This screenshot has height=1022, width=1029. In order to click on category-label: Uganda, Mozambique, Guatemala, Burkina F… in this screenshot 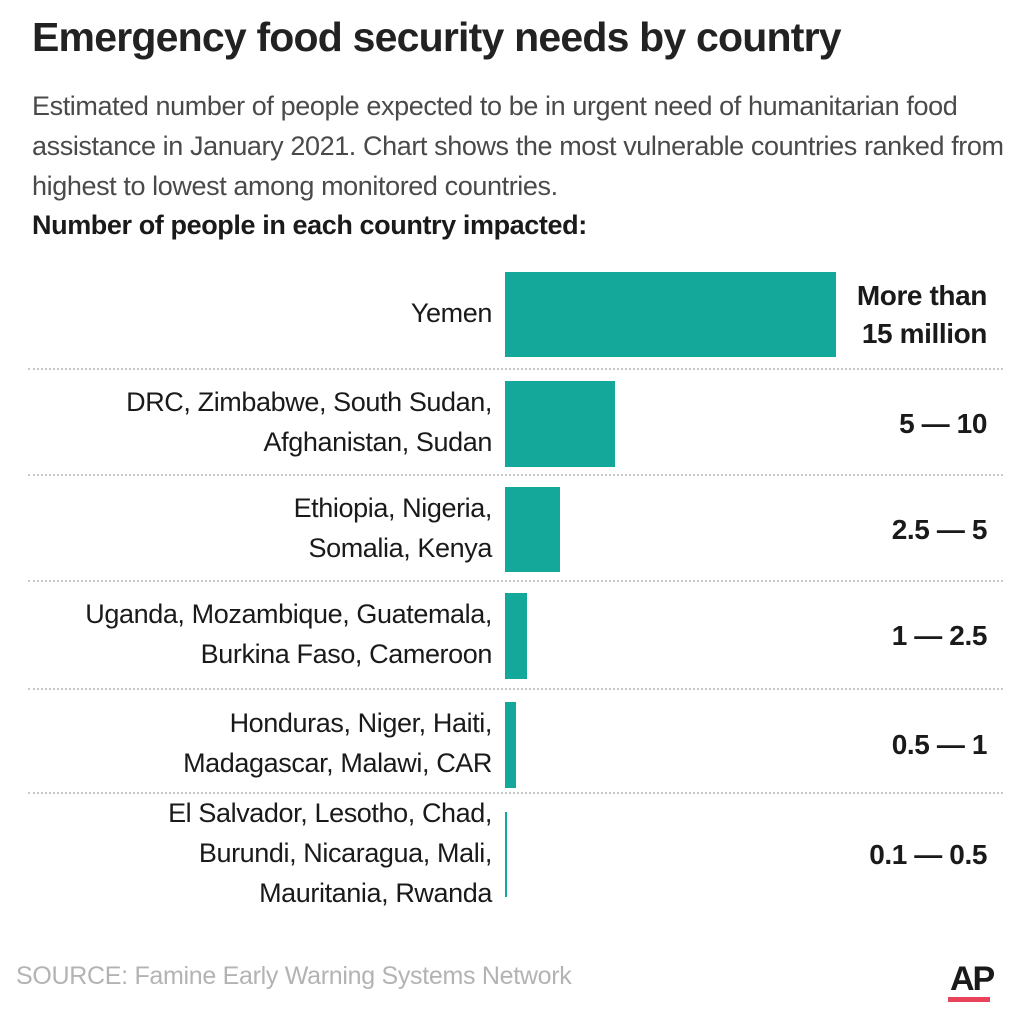, I will do `click(288, 634)`.